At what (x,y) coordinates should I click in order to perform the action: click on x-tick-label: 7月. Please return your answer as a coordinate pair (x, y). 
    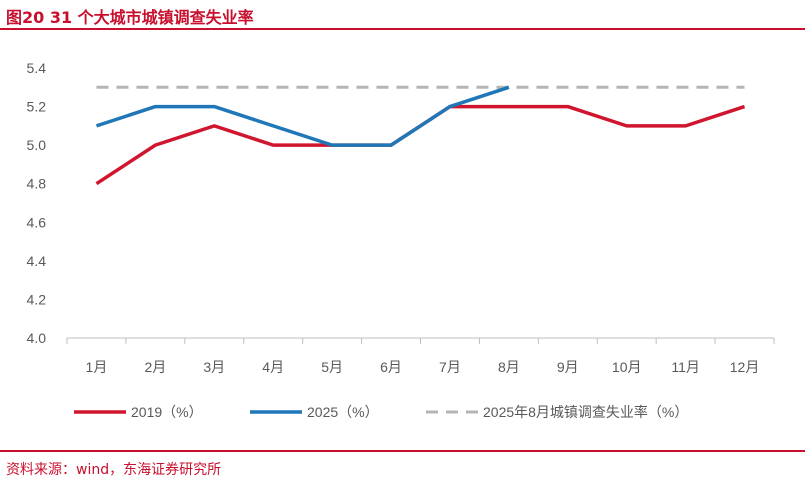
    Looking at the image, I should click on (450, 367).